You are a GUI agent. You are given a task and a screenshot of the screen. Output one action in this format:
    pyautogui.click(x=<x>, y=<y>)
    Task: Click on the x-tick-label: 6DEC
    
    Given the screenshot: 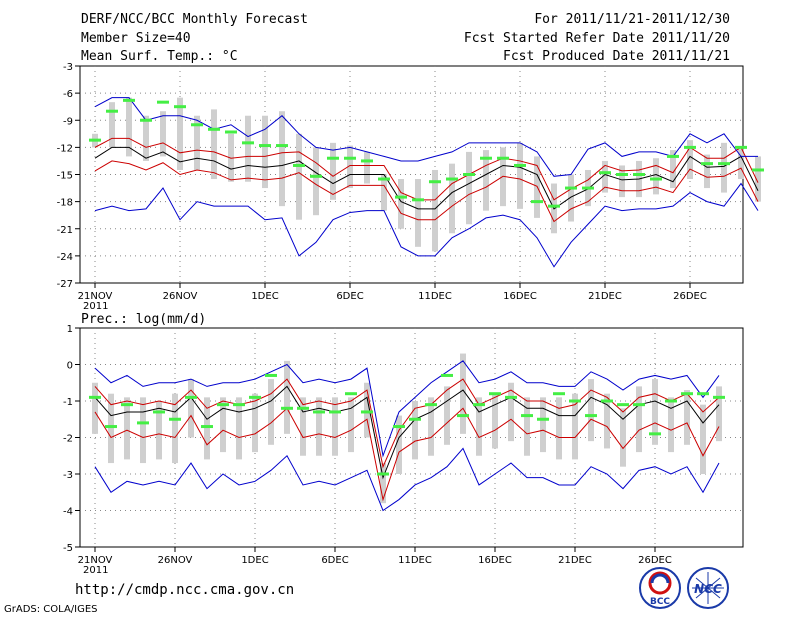 What is the action you would take?
    pyautogui.click(x=334, y=560)
    